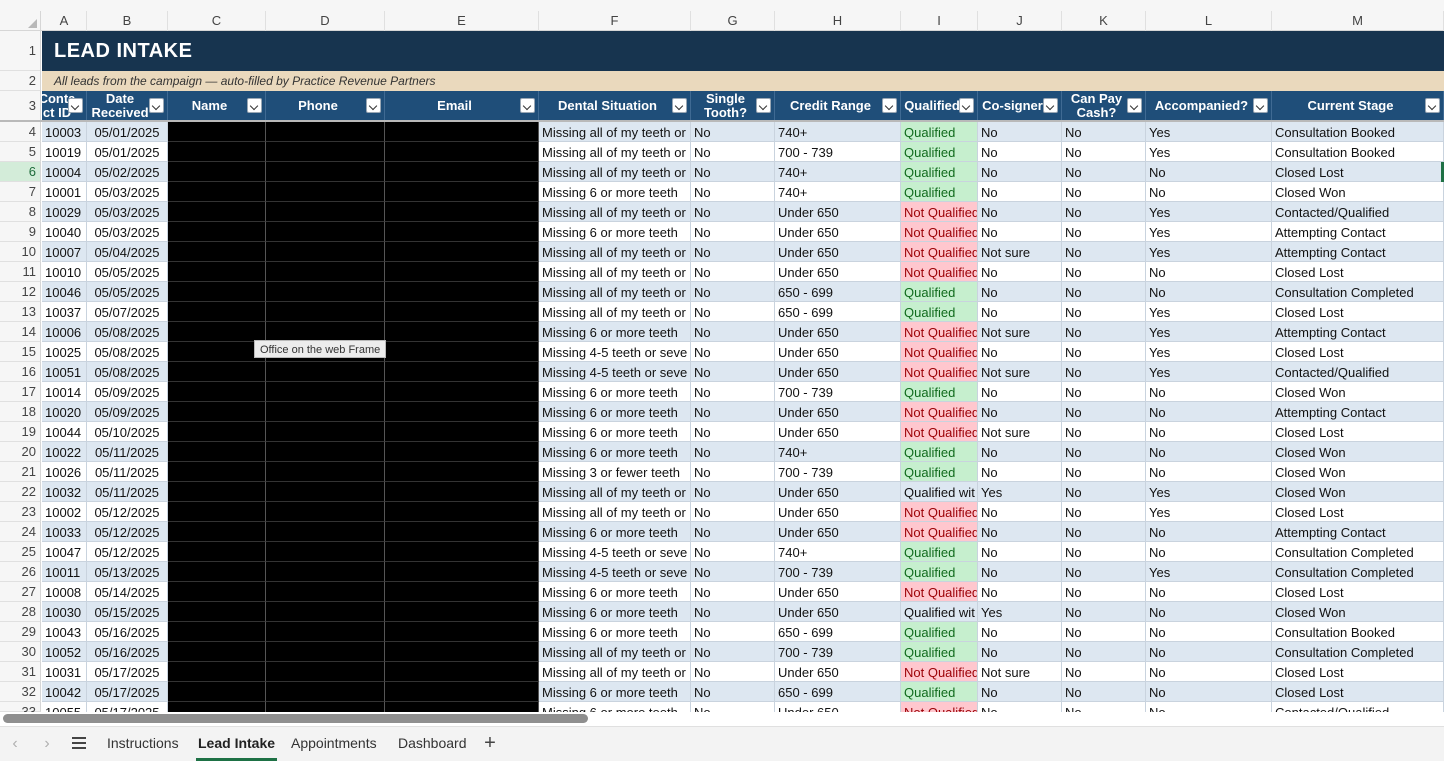 The height and width of the screenshot is (761, 1444). Describe the element at coordinates (325, 21) in the screenshot. I see `column-letter-d: D` at that location.